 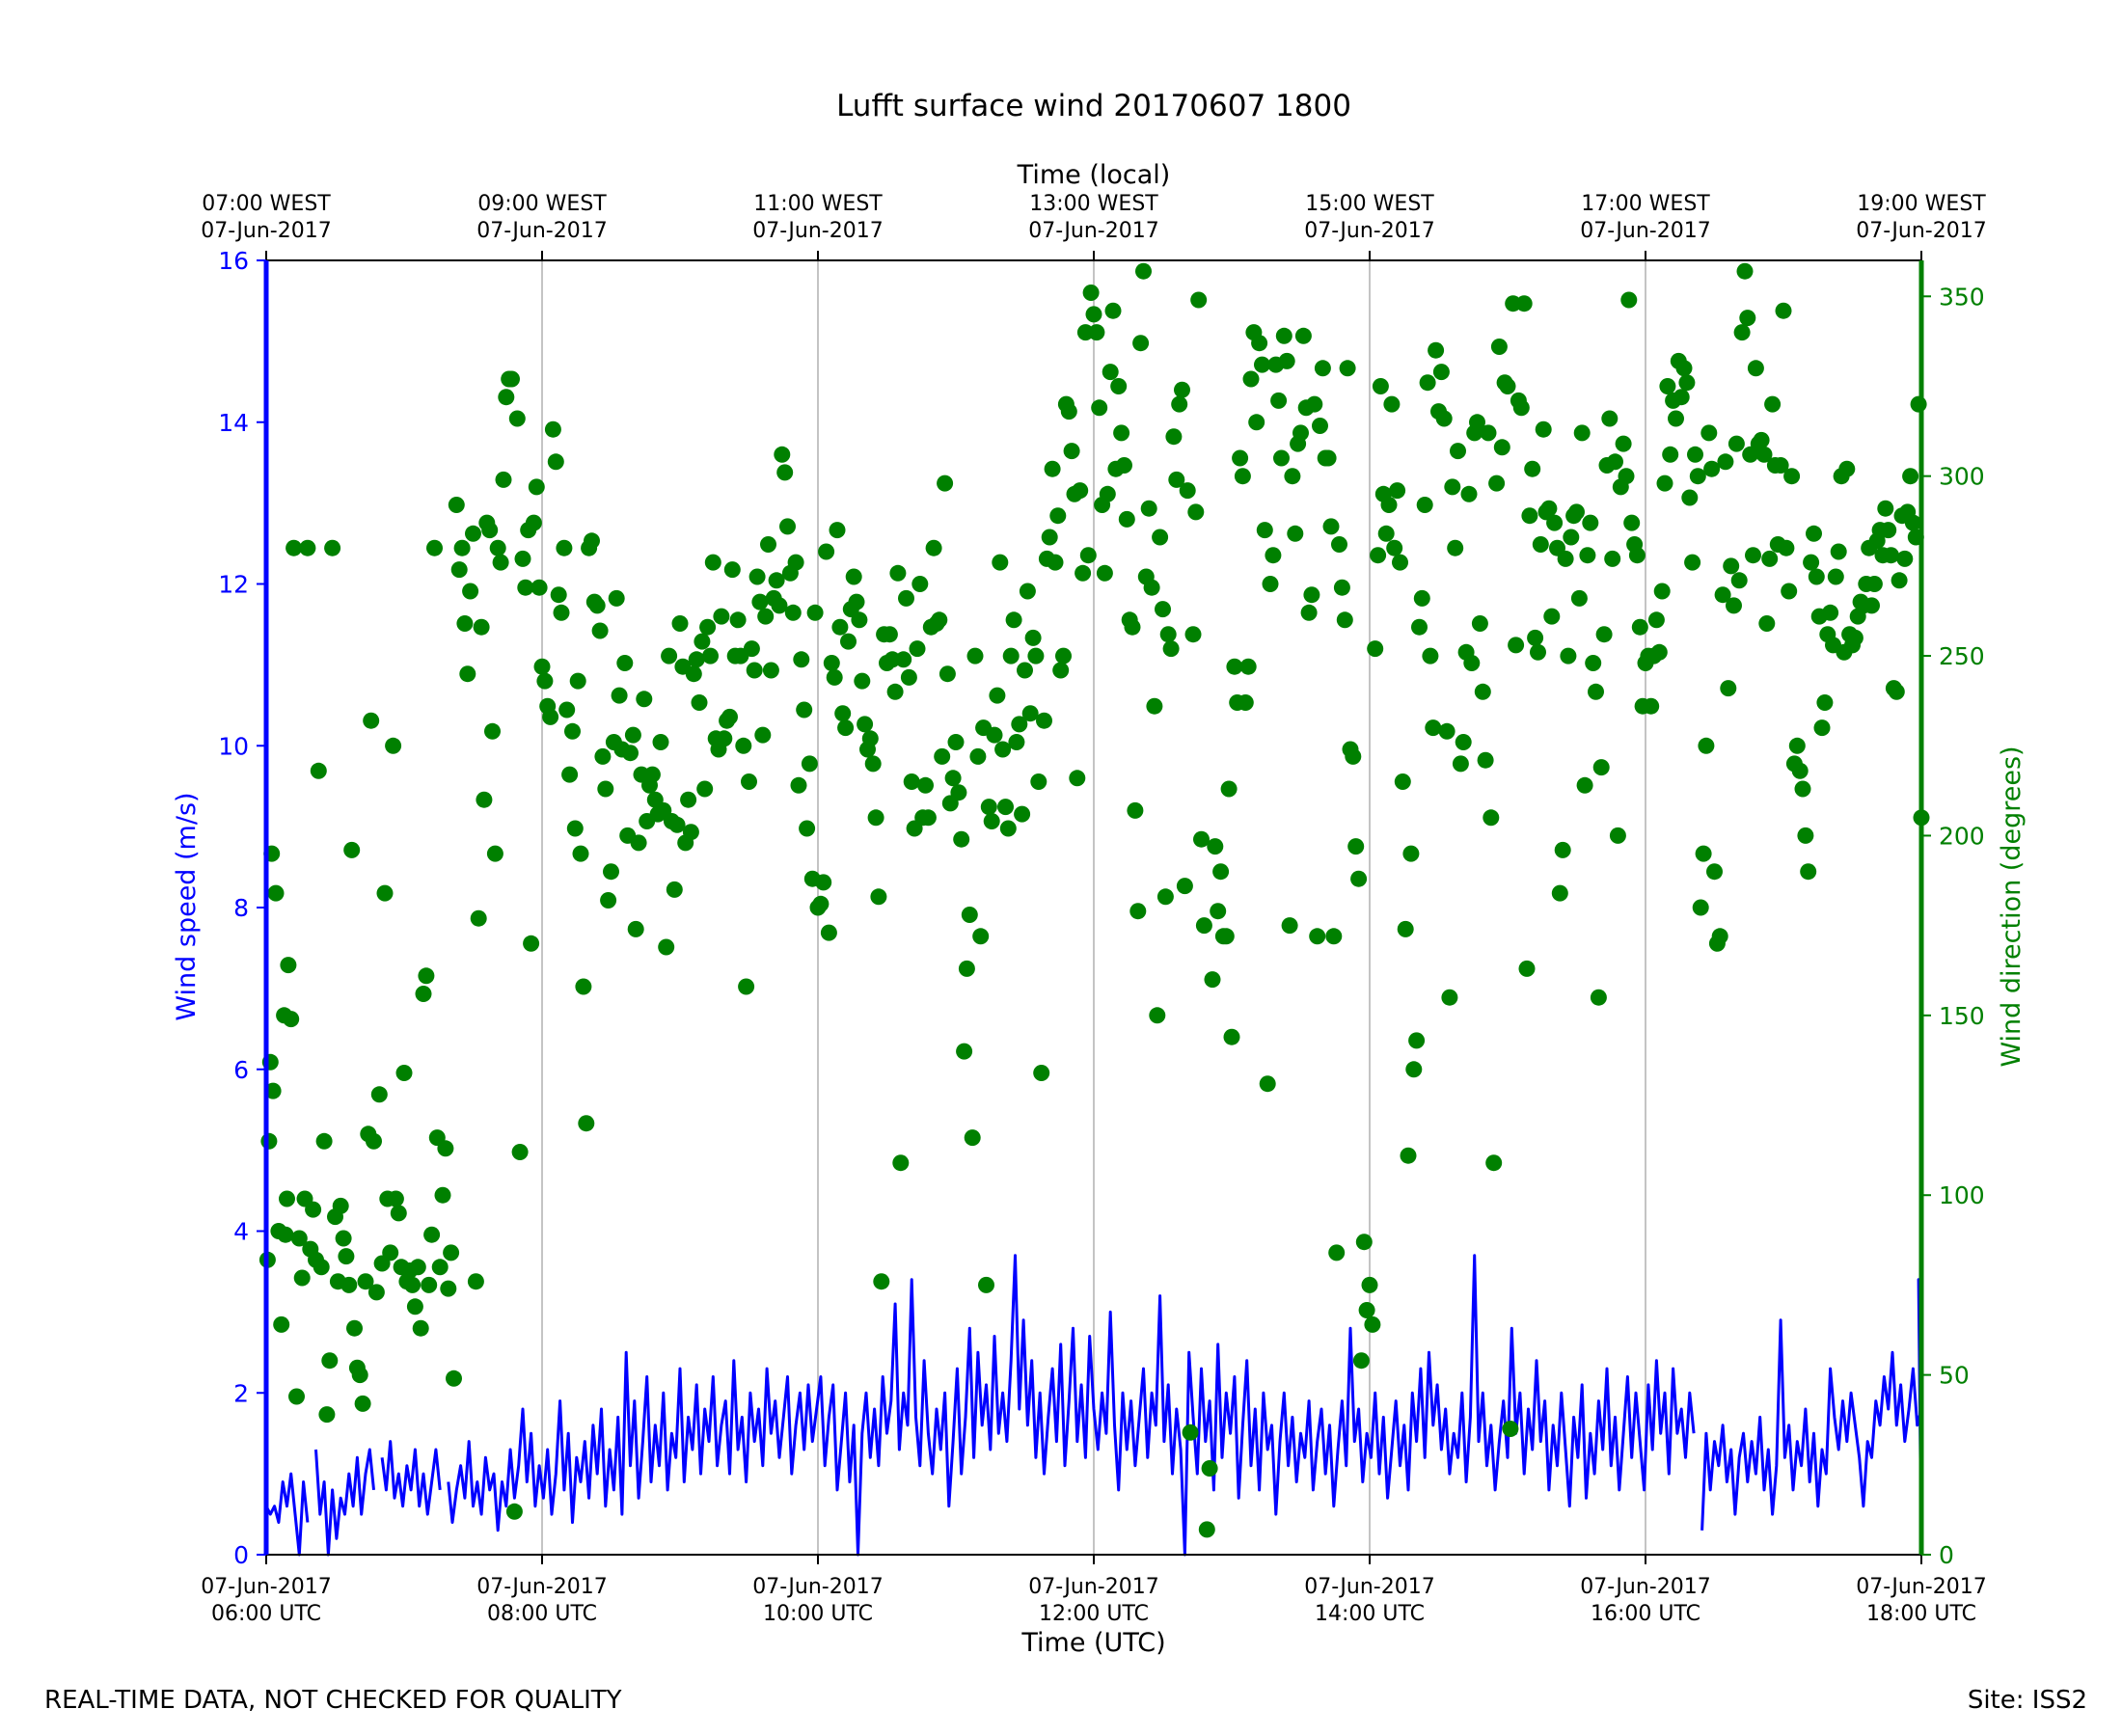 I want to click on left-tick-label: 16, so click(x=234, y=261).